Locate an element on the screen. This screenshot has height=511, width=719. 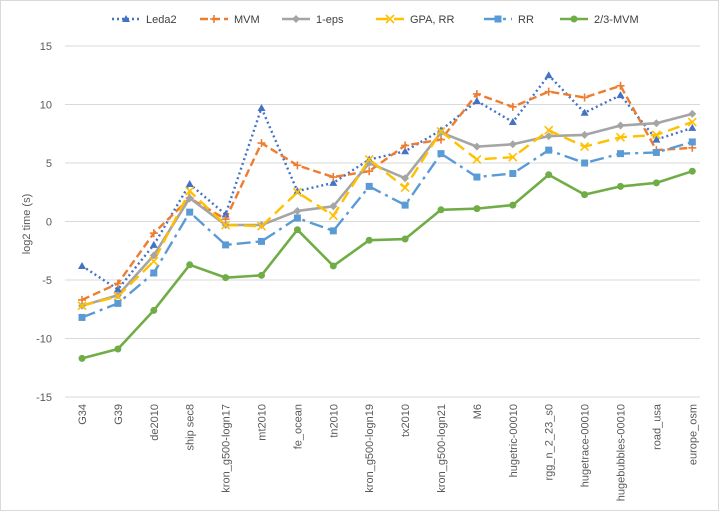
x-tick-label: hugetric-00010 is located at coordinates (514, 440).